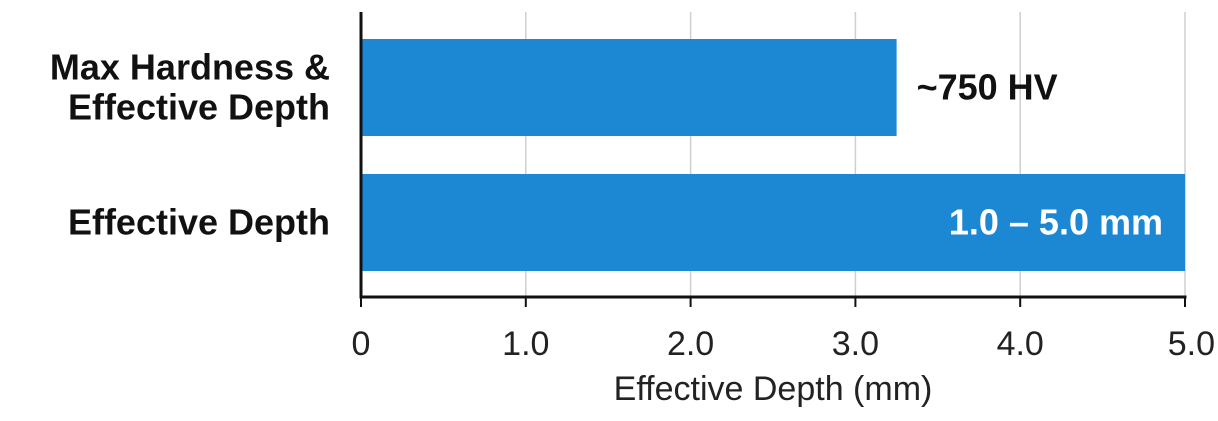 The width and height of the screenshot is (1218, 421). I want to click on data-label-2: 1.0 – 5.0 mm, so click(1056, 222).